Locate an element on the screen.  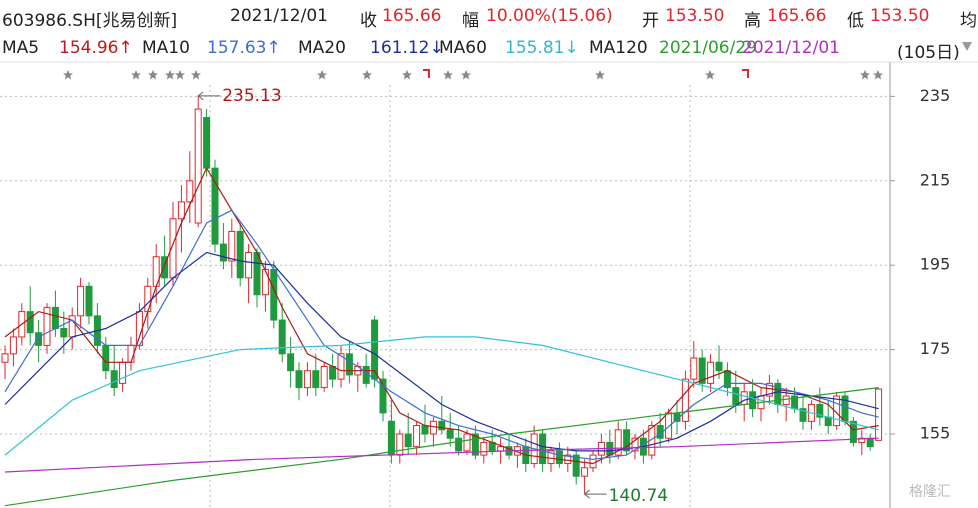
header-text: 高 is located at coordinates (752, 21).